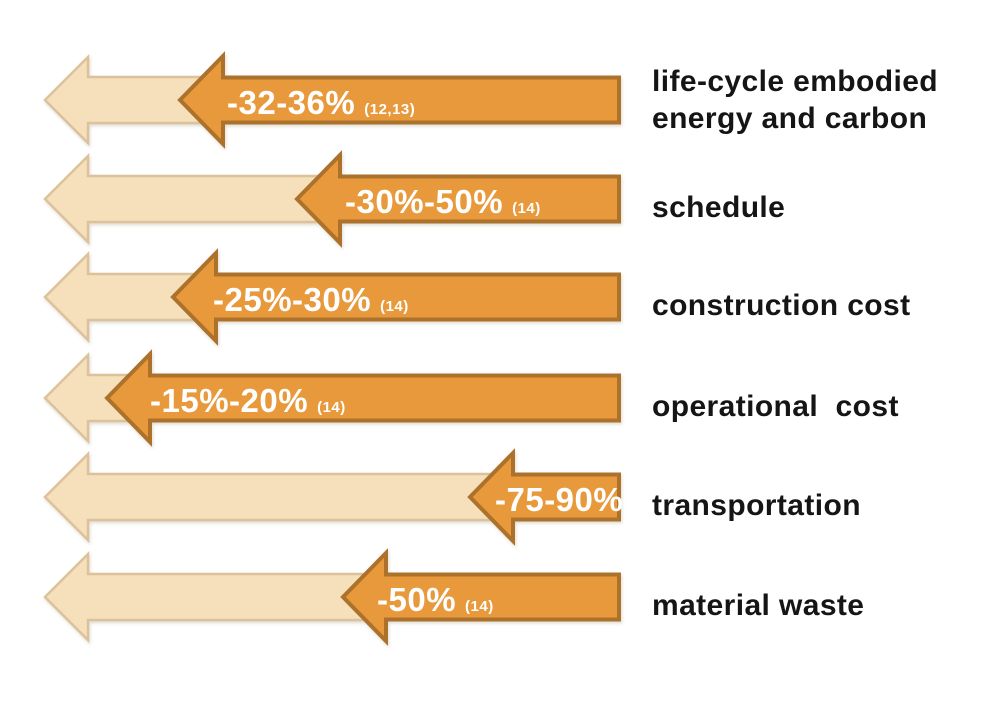 Image resolution: width=1000 pixels, height=701 pixels. I want to click on row-label: schedule, so click(820, 207).